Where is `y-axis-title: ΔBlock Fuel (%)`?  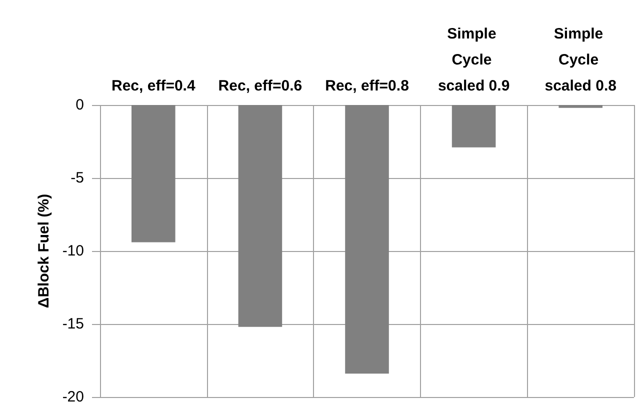 y-axis-title: ΔBlock Fuel (%) is located at coordinates (43, 251).